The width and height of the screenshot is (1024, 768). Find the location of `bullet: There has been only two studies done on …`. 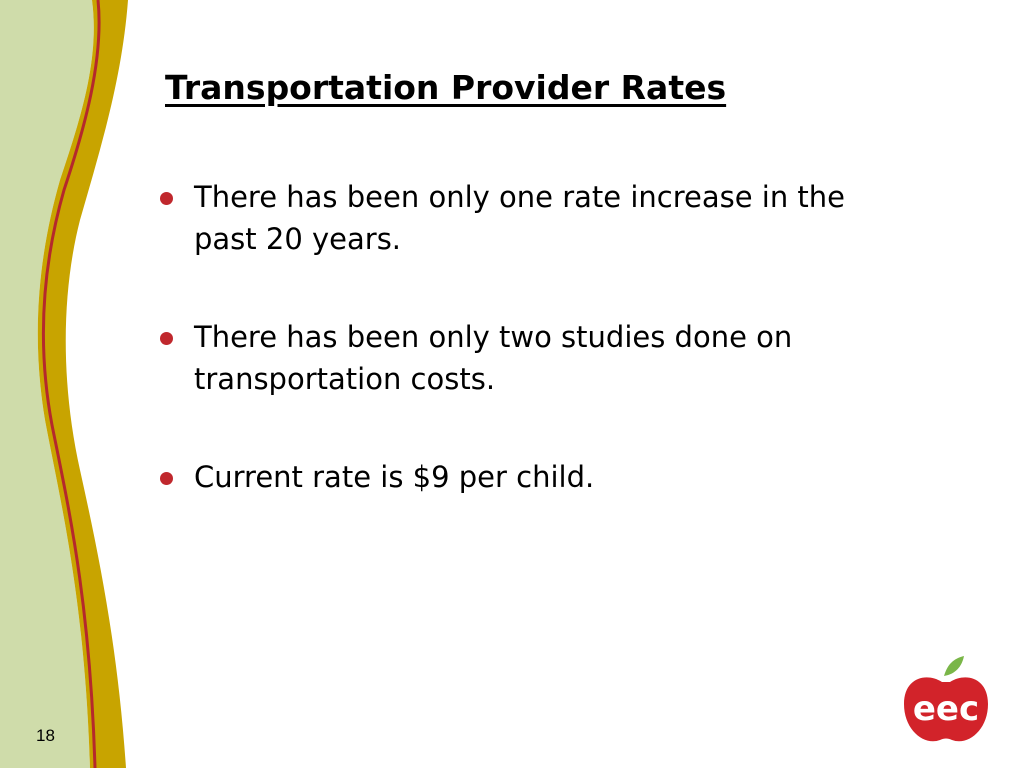

bullet: There has been only two studies done on … is located at coordinates (528, 358).